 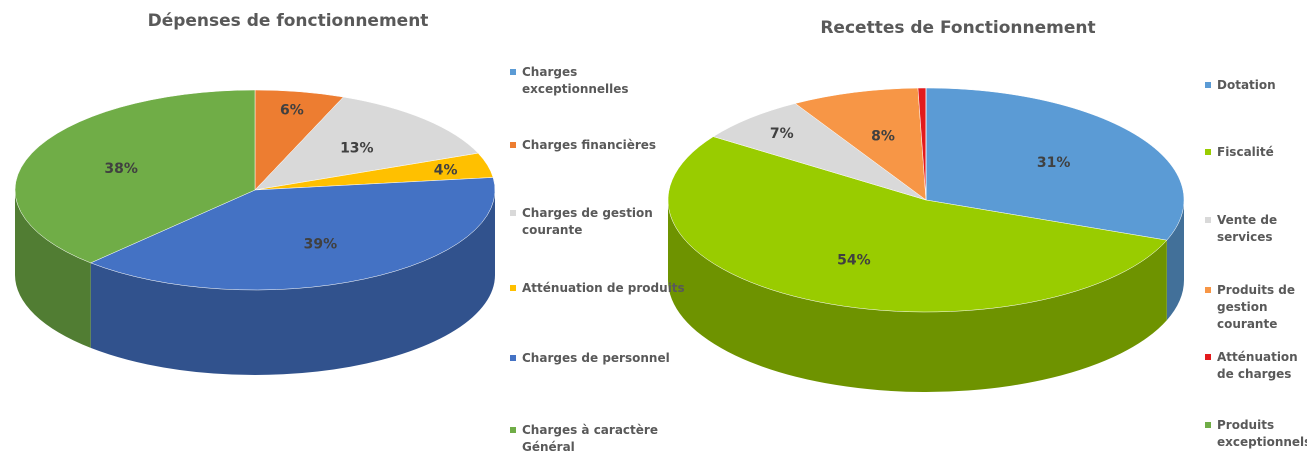 I want to click on legend-item: Charges de personnel, so click(x=598, y=358).